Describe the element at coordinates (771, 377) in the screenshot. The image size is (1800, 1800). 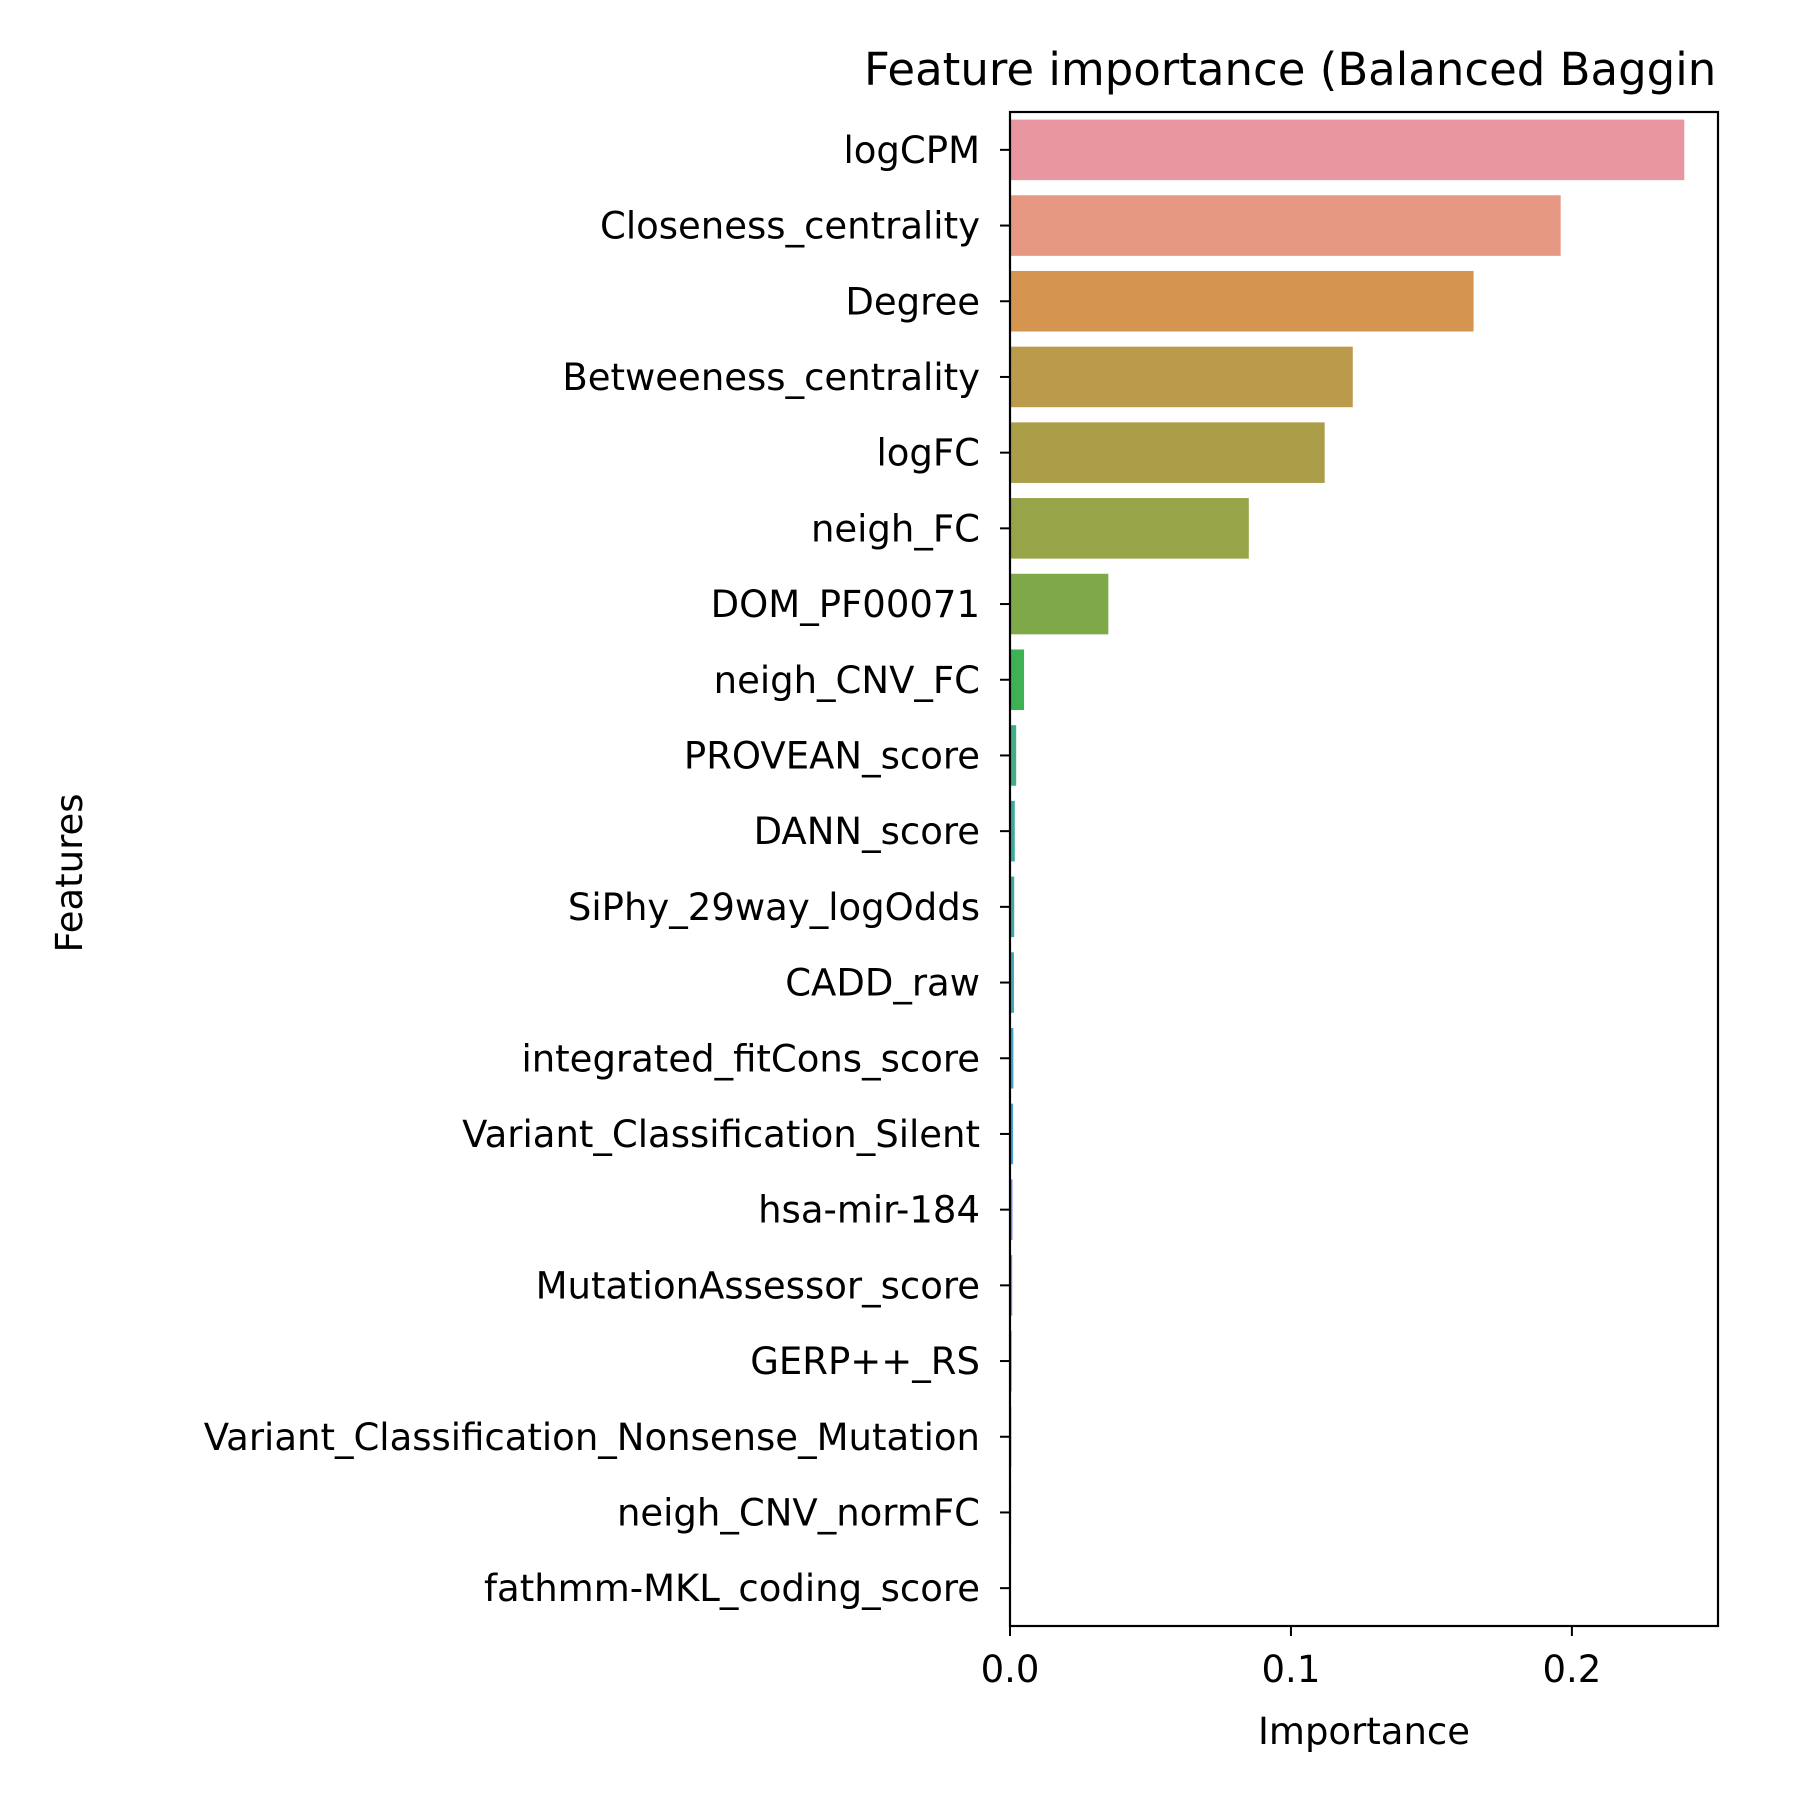
I see `y-tick-label-3: Betweeness_centrality` at that location.